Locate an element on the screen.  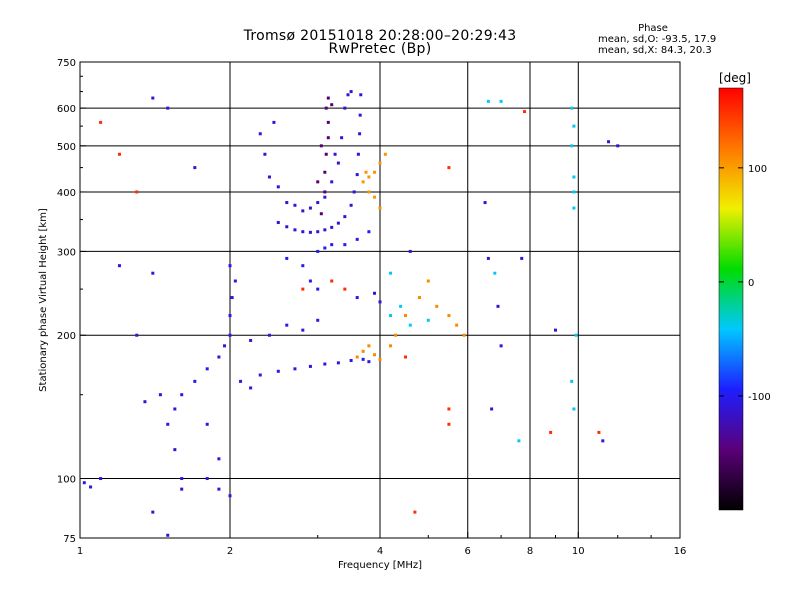
x-axis-ticks: 1 2 4 6 8 10 16 is located at coordinates (382, 544).